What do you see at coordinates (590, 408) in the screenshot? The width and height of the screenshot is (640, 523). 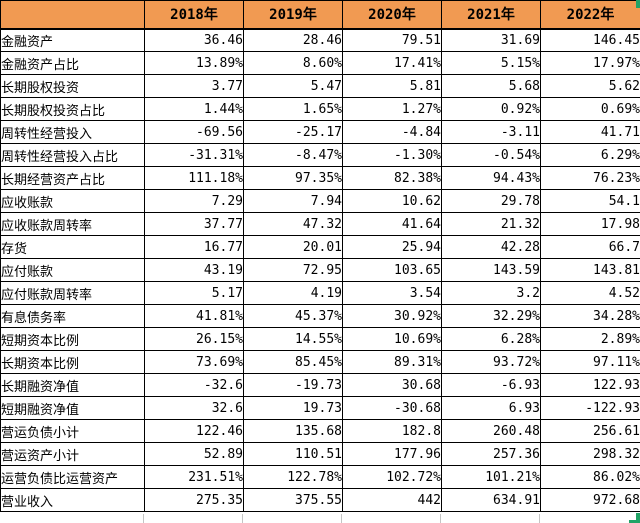 I see `cell-value: -122.93` at bounding box center [590, 408].